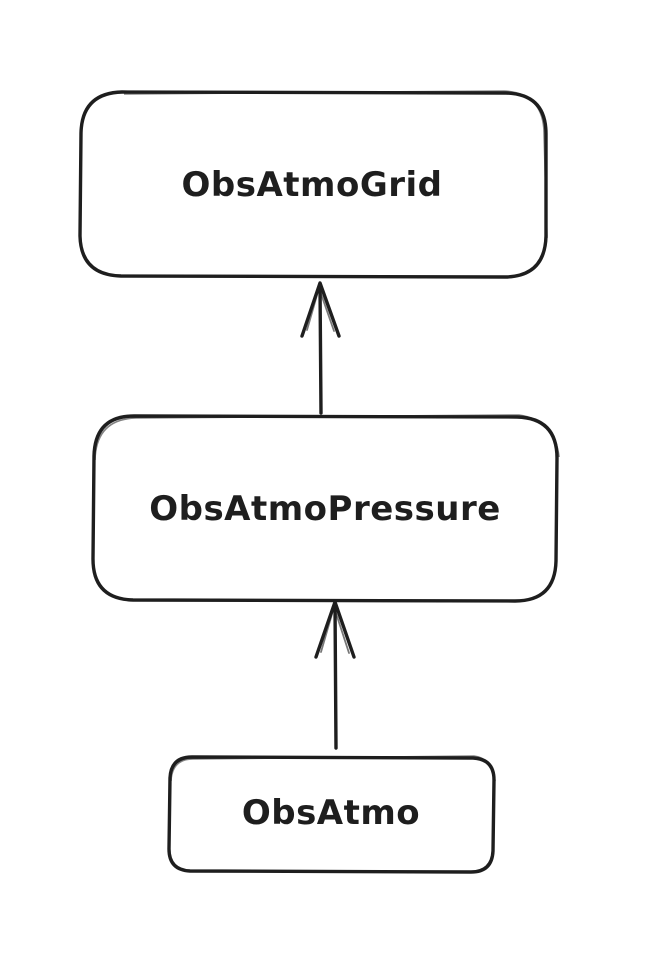 The width and height of the screenshot is (664, 964). I want to click on edge-atmo-to-pressure, so click(335, 675).